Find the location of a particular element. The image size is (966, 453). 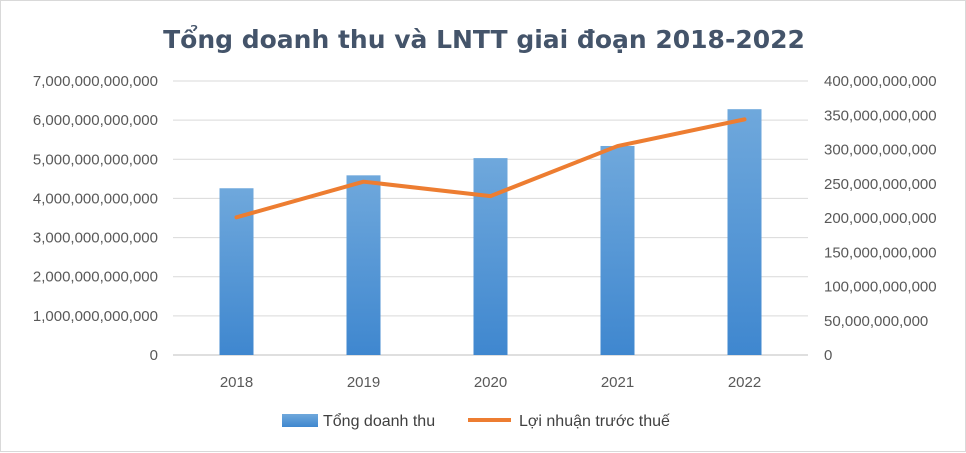

right-tick-label: 350,000,000,000 is located at coordinates (880, 115).